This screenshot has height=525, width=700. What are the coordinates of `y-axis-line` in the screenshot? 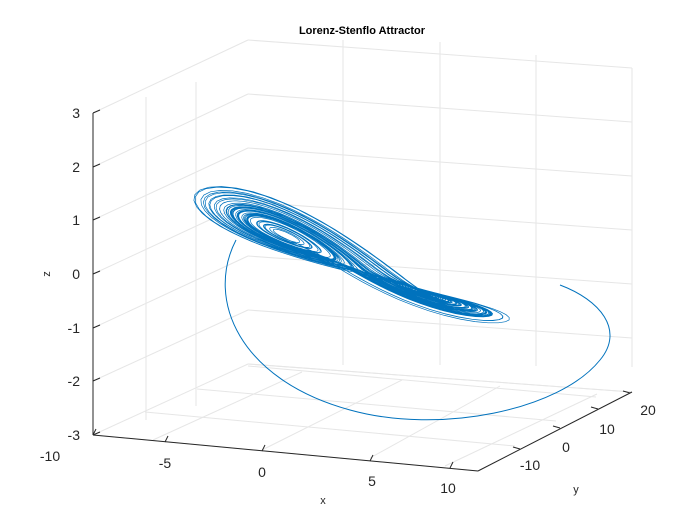 It's located at (555, 431).